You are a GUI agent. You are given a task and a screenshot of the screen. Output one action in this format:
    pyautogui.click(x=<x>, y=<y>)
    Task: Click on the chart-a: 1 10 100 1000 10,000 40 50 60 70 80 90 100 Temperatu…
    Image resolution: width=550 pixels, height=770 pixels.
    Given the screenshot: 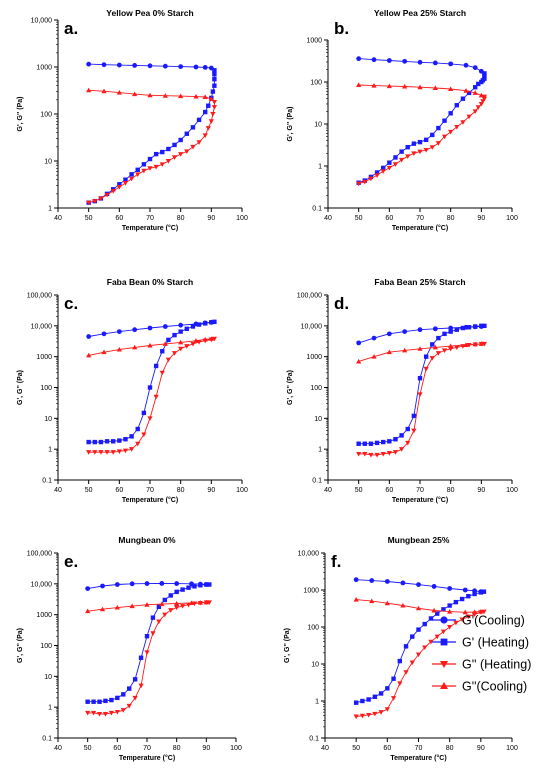 What is the action you would take?
    pyautogui.click(x=132, y=120)
    